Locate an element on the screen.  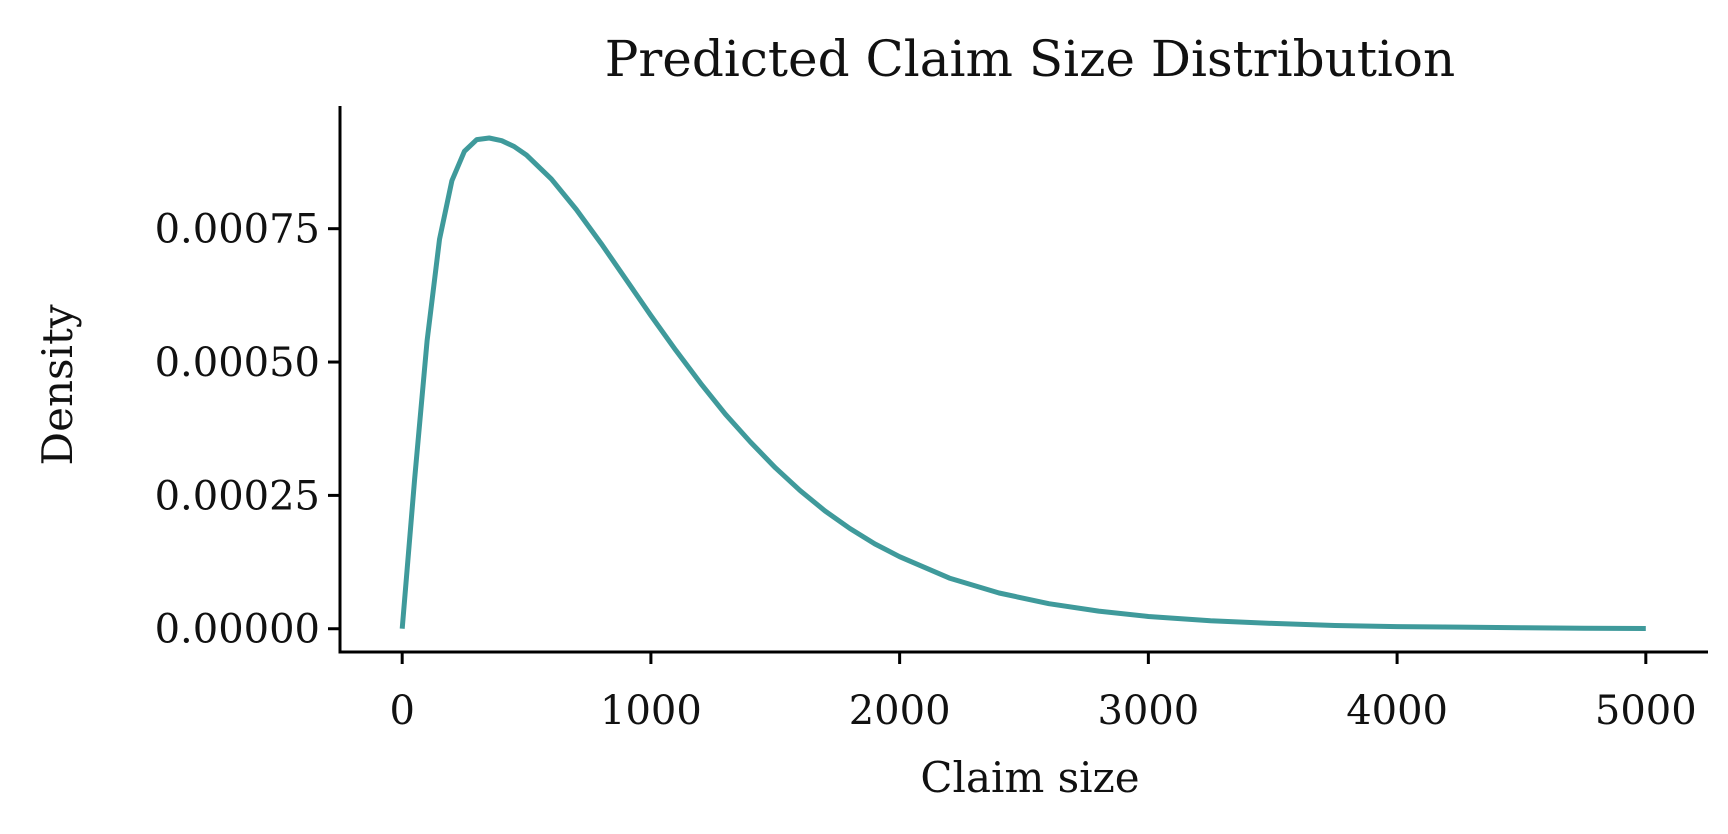
y-tick-label: 0.00000 is located at coordinates (237, 630).